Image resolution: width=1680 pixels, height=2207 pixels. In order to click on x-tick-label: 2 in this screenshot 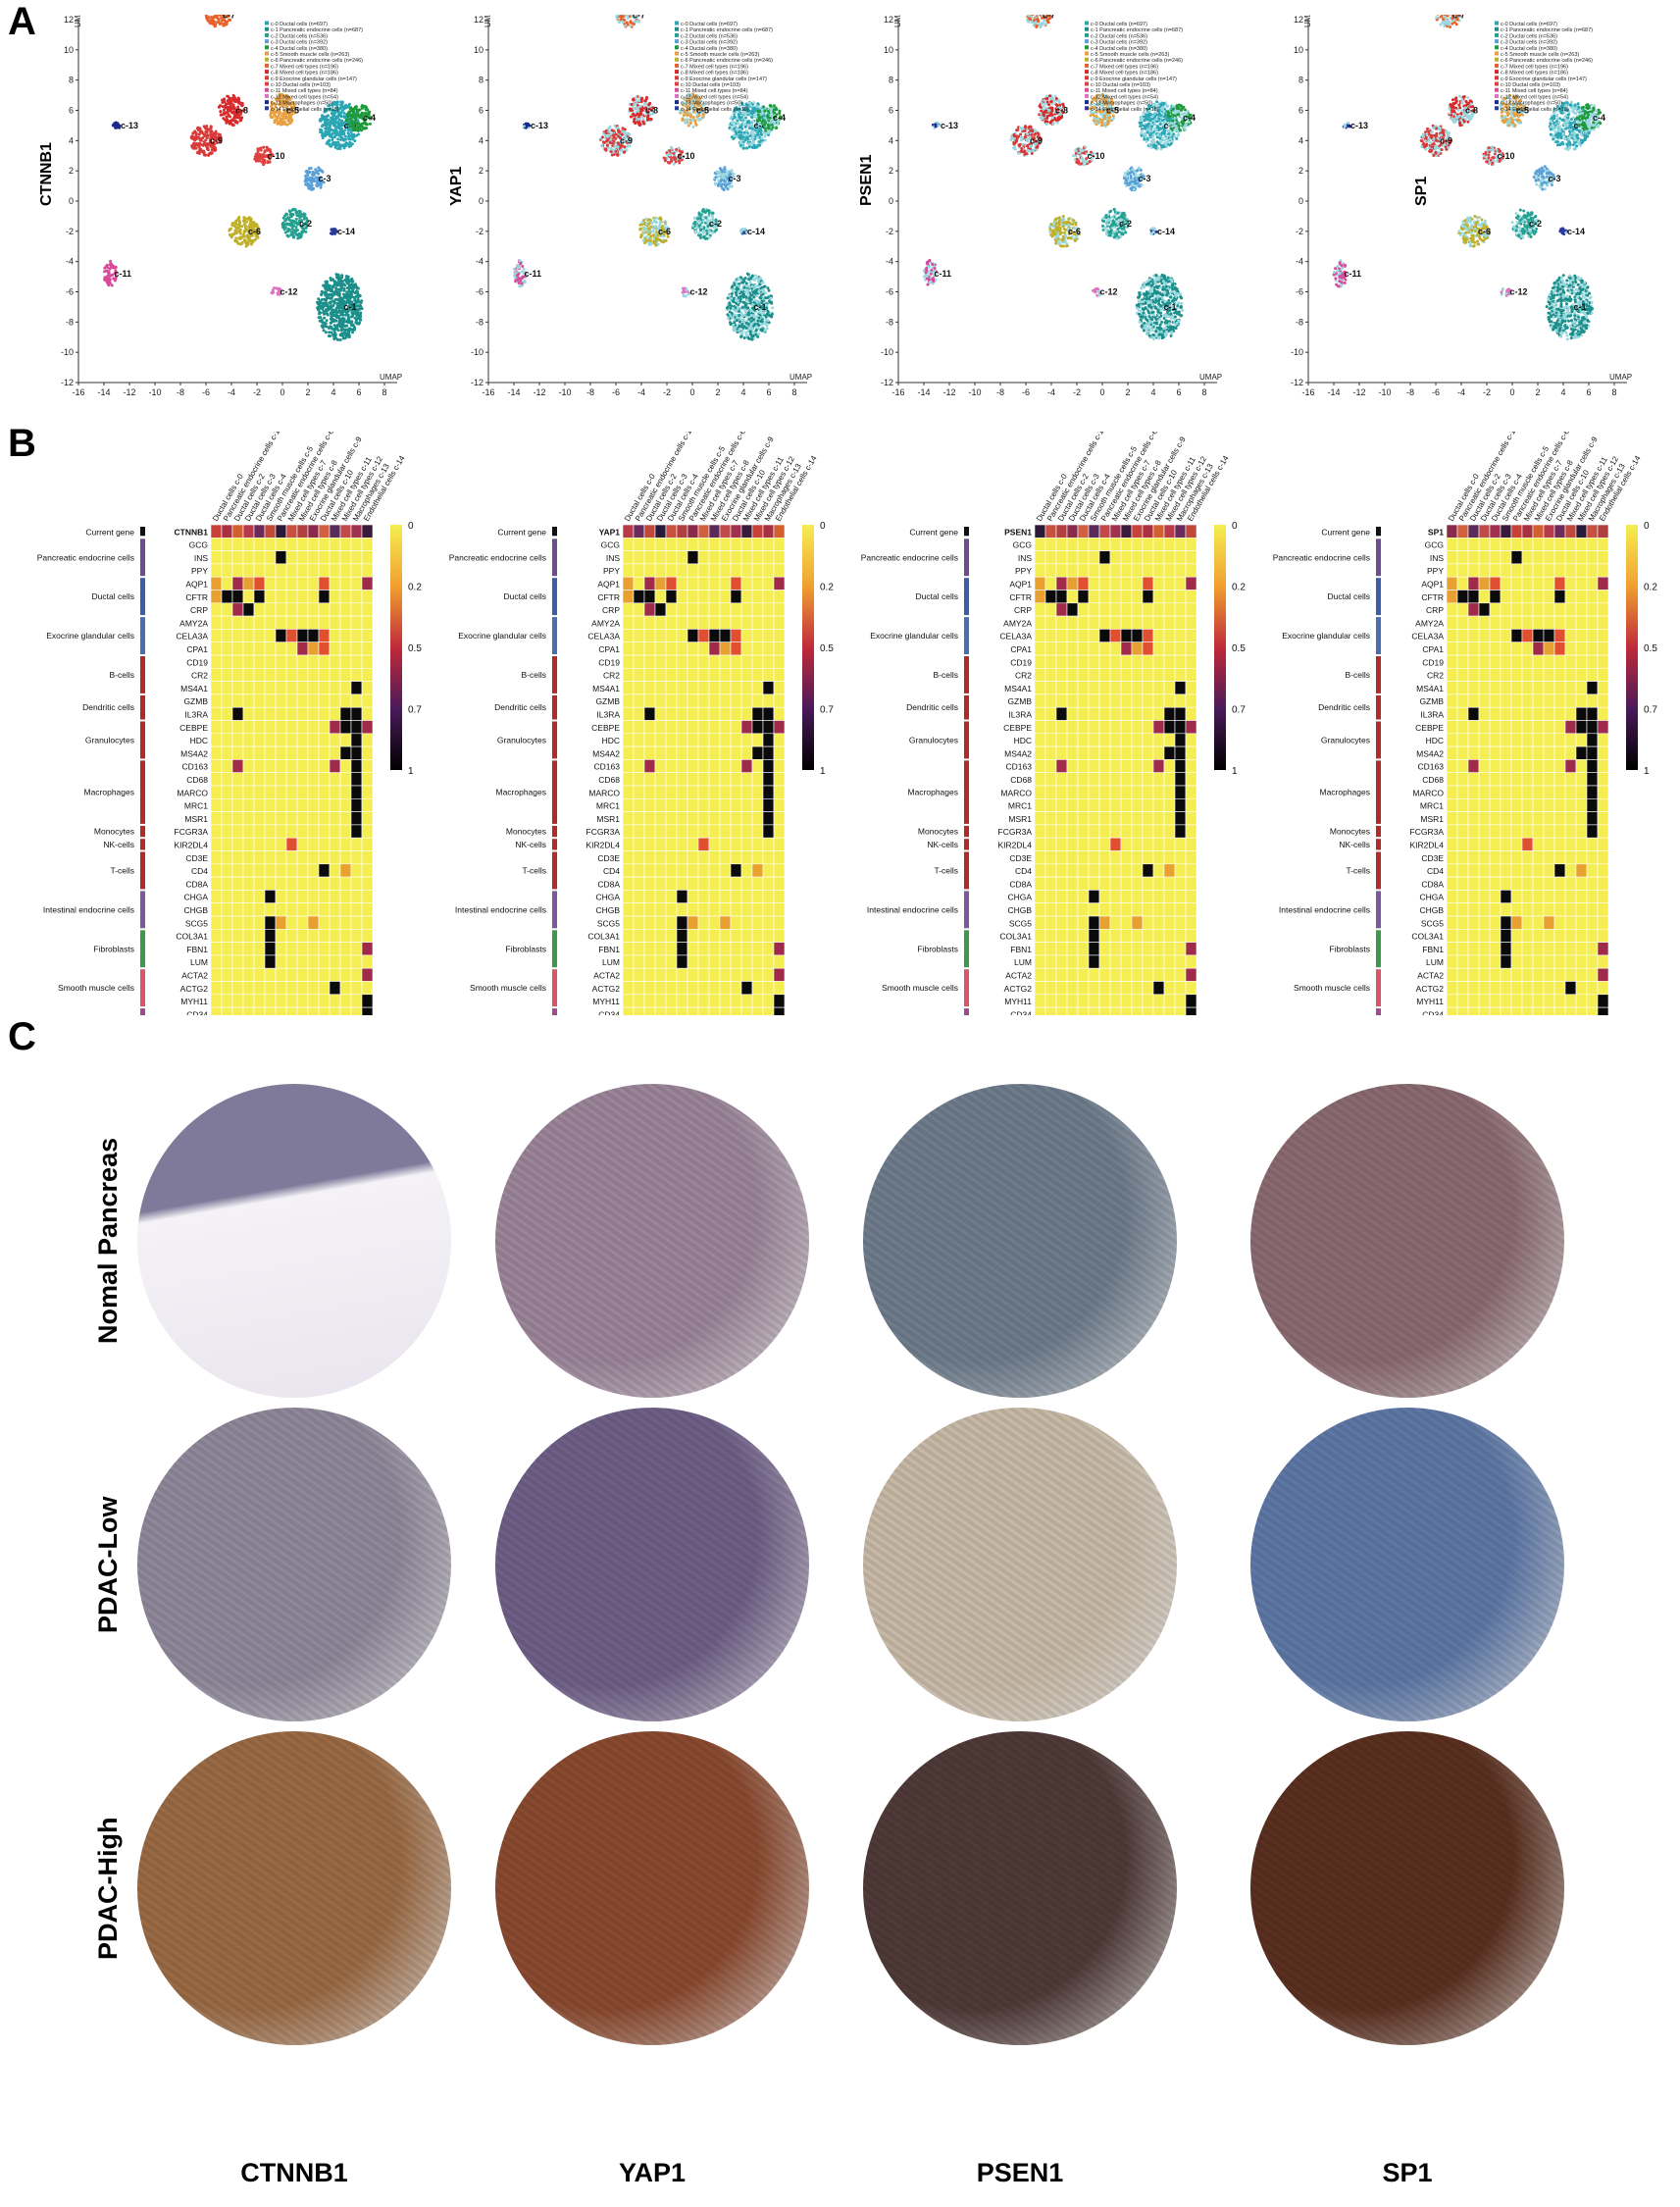, I will do `click(307, 392)`.